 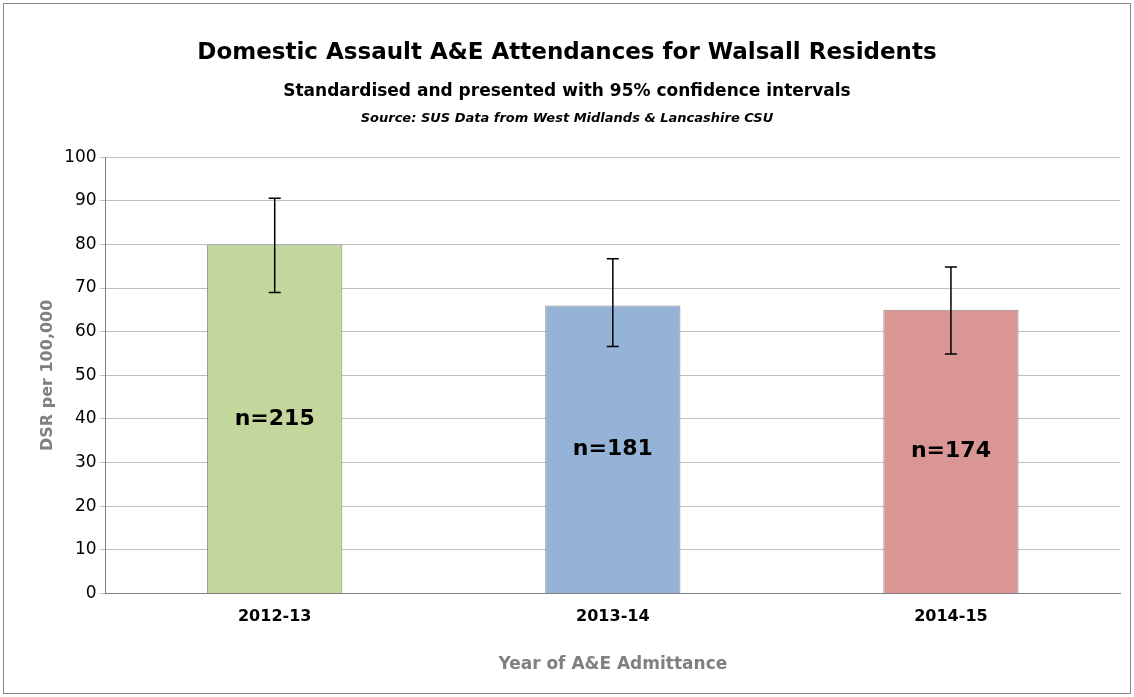 What do you see at coordinates (567, 90) in the screenshot?
I see `chart-subtitle: Standardised and presented with 95% confidence intervals` at bounding box center [567, 90].